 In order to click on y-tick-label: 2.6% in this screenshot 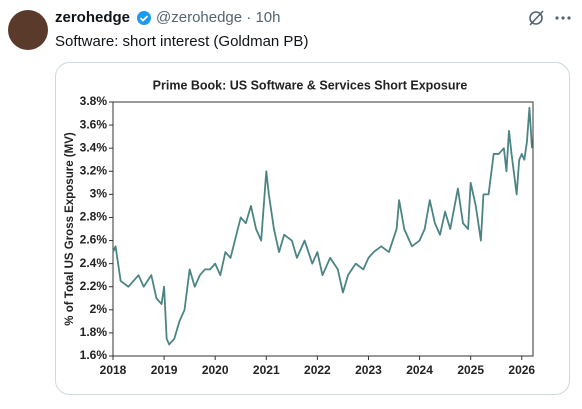, I will do `click(94, 240)`.